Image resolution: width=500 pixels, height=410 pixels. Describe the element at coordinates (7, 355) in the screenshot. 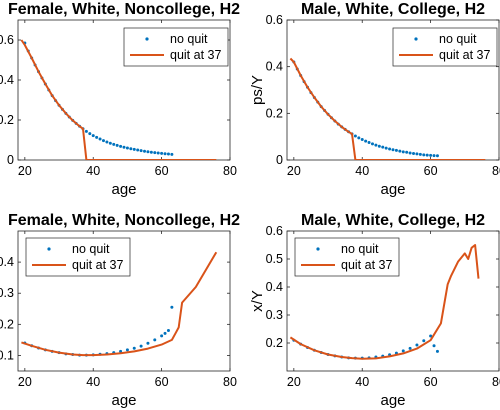

I see `y-tick-label: 0.1` at that location.